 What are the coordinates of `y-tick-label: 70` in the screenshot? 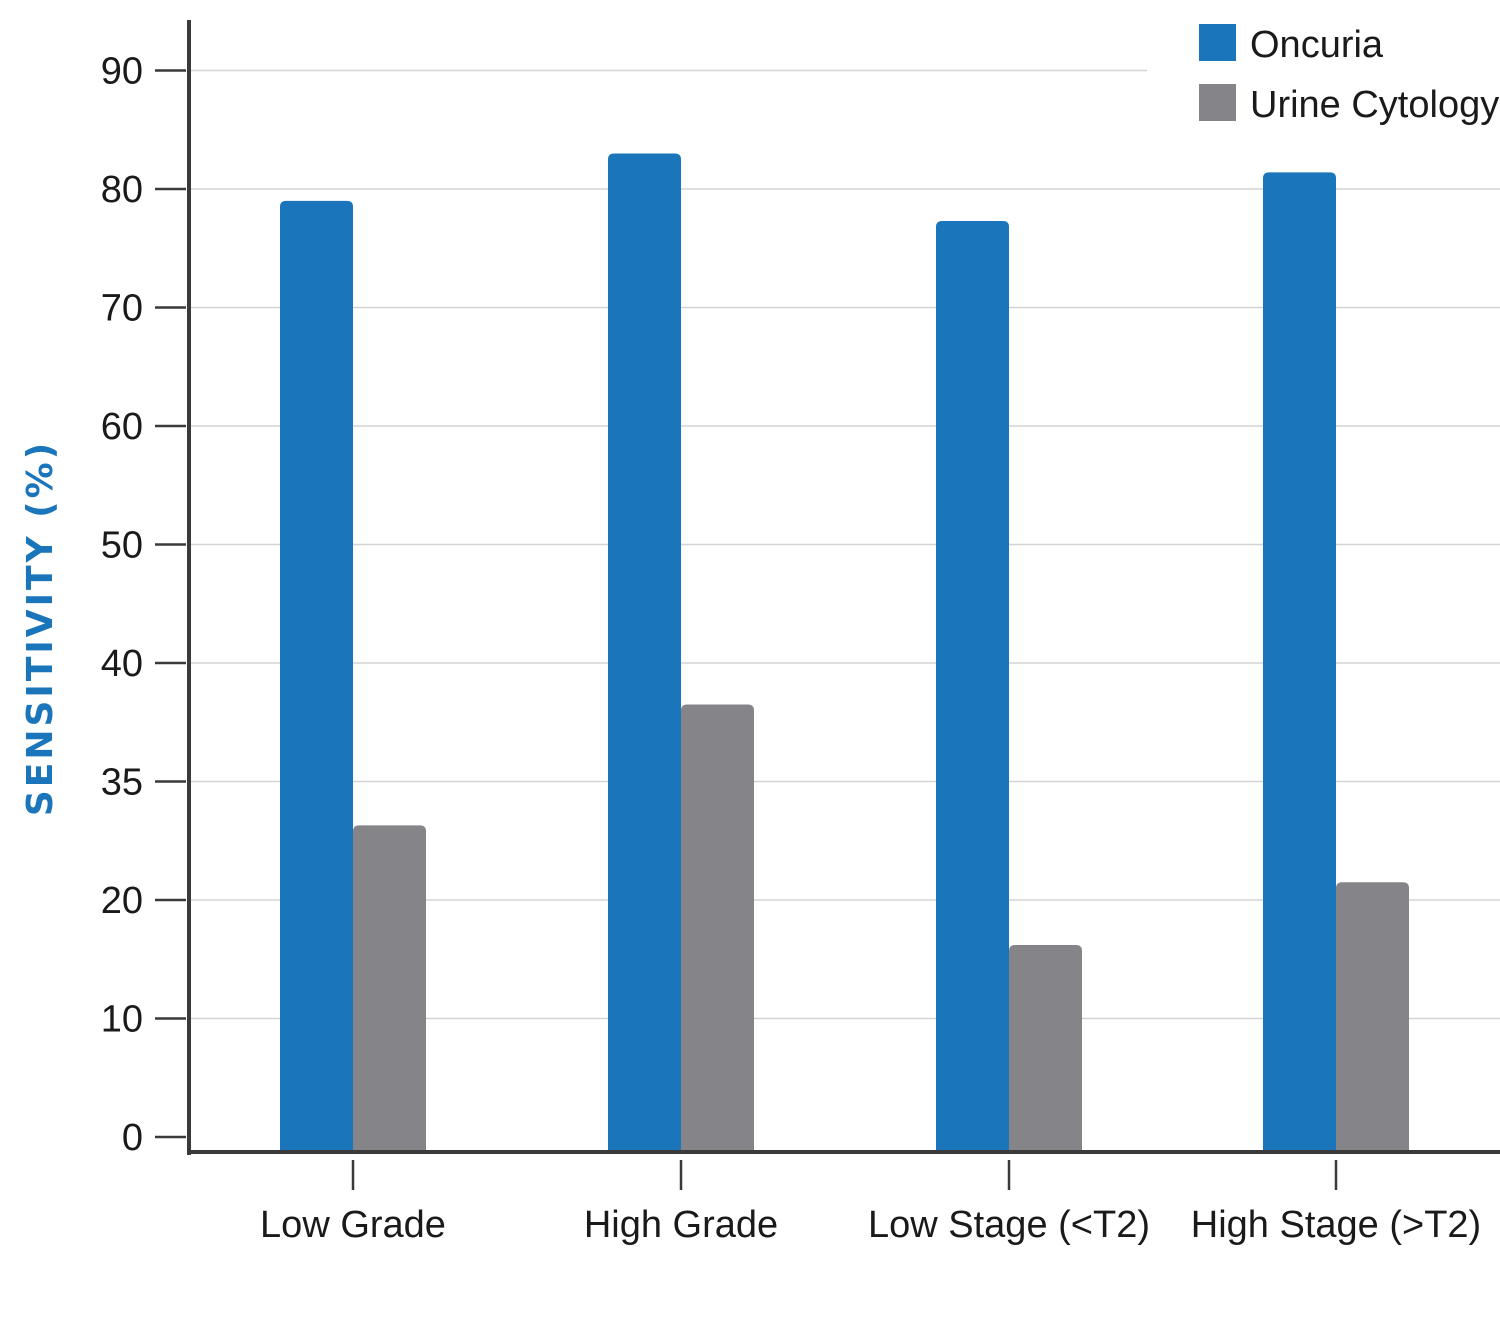 It's located at (122, 309).